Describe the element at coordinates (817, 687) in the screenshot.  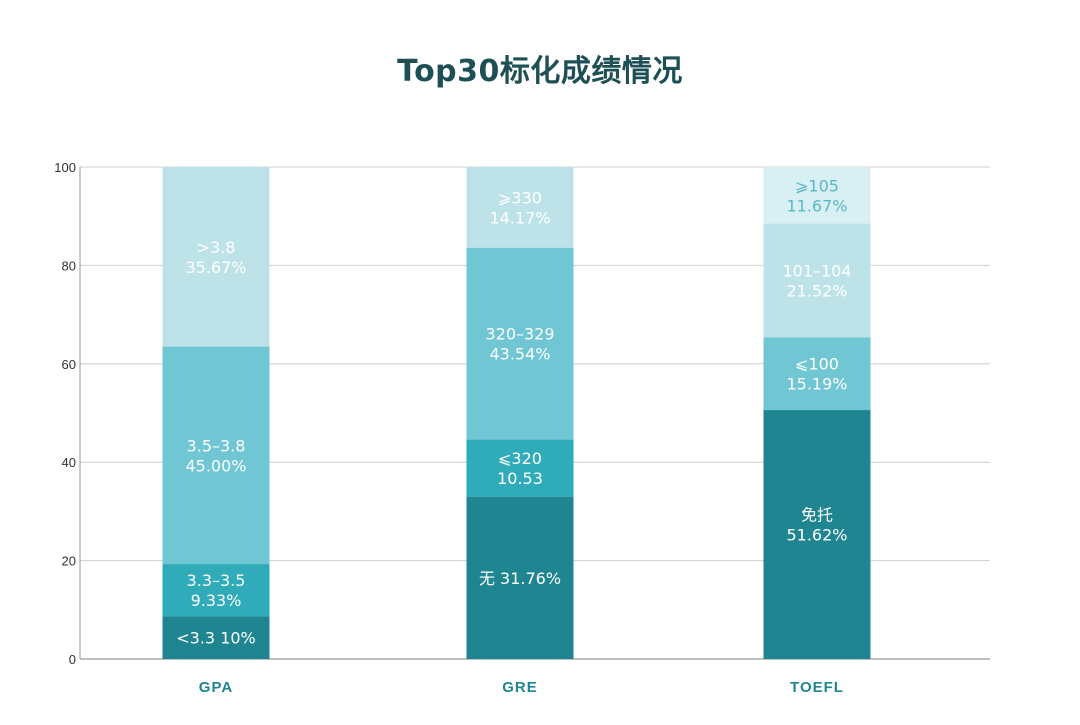
I see `x-category-label-toefl: TOEFL` at that location.